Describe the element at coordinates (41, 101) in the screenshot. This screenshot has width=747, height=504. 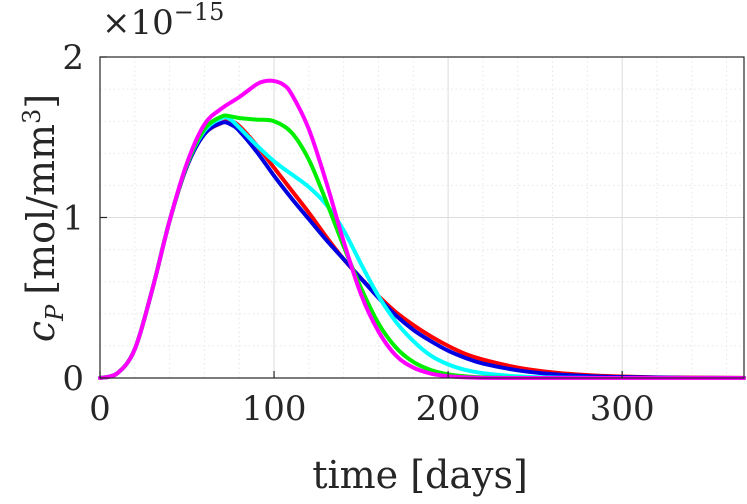
I see `y-axis-unit-close: ]` at that location.